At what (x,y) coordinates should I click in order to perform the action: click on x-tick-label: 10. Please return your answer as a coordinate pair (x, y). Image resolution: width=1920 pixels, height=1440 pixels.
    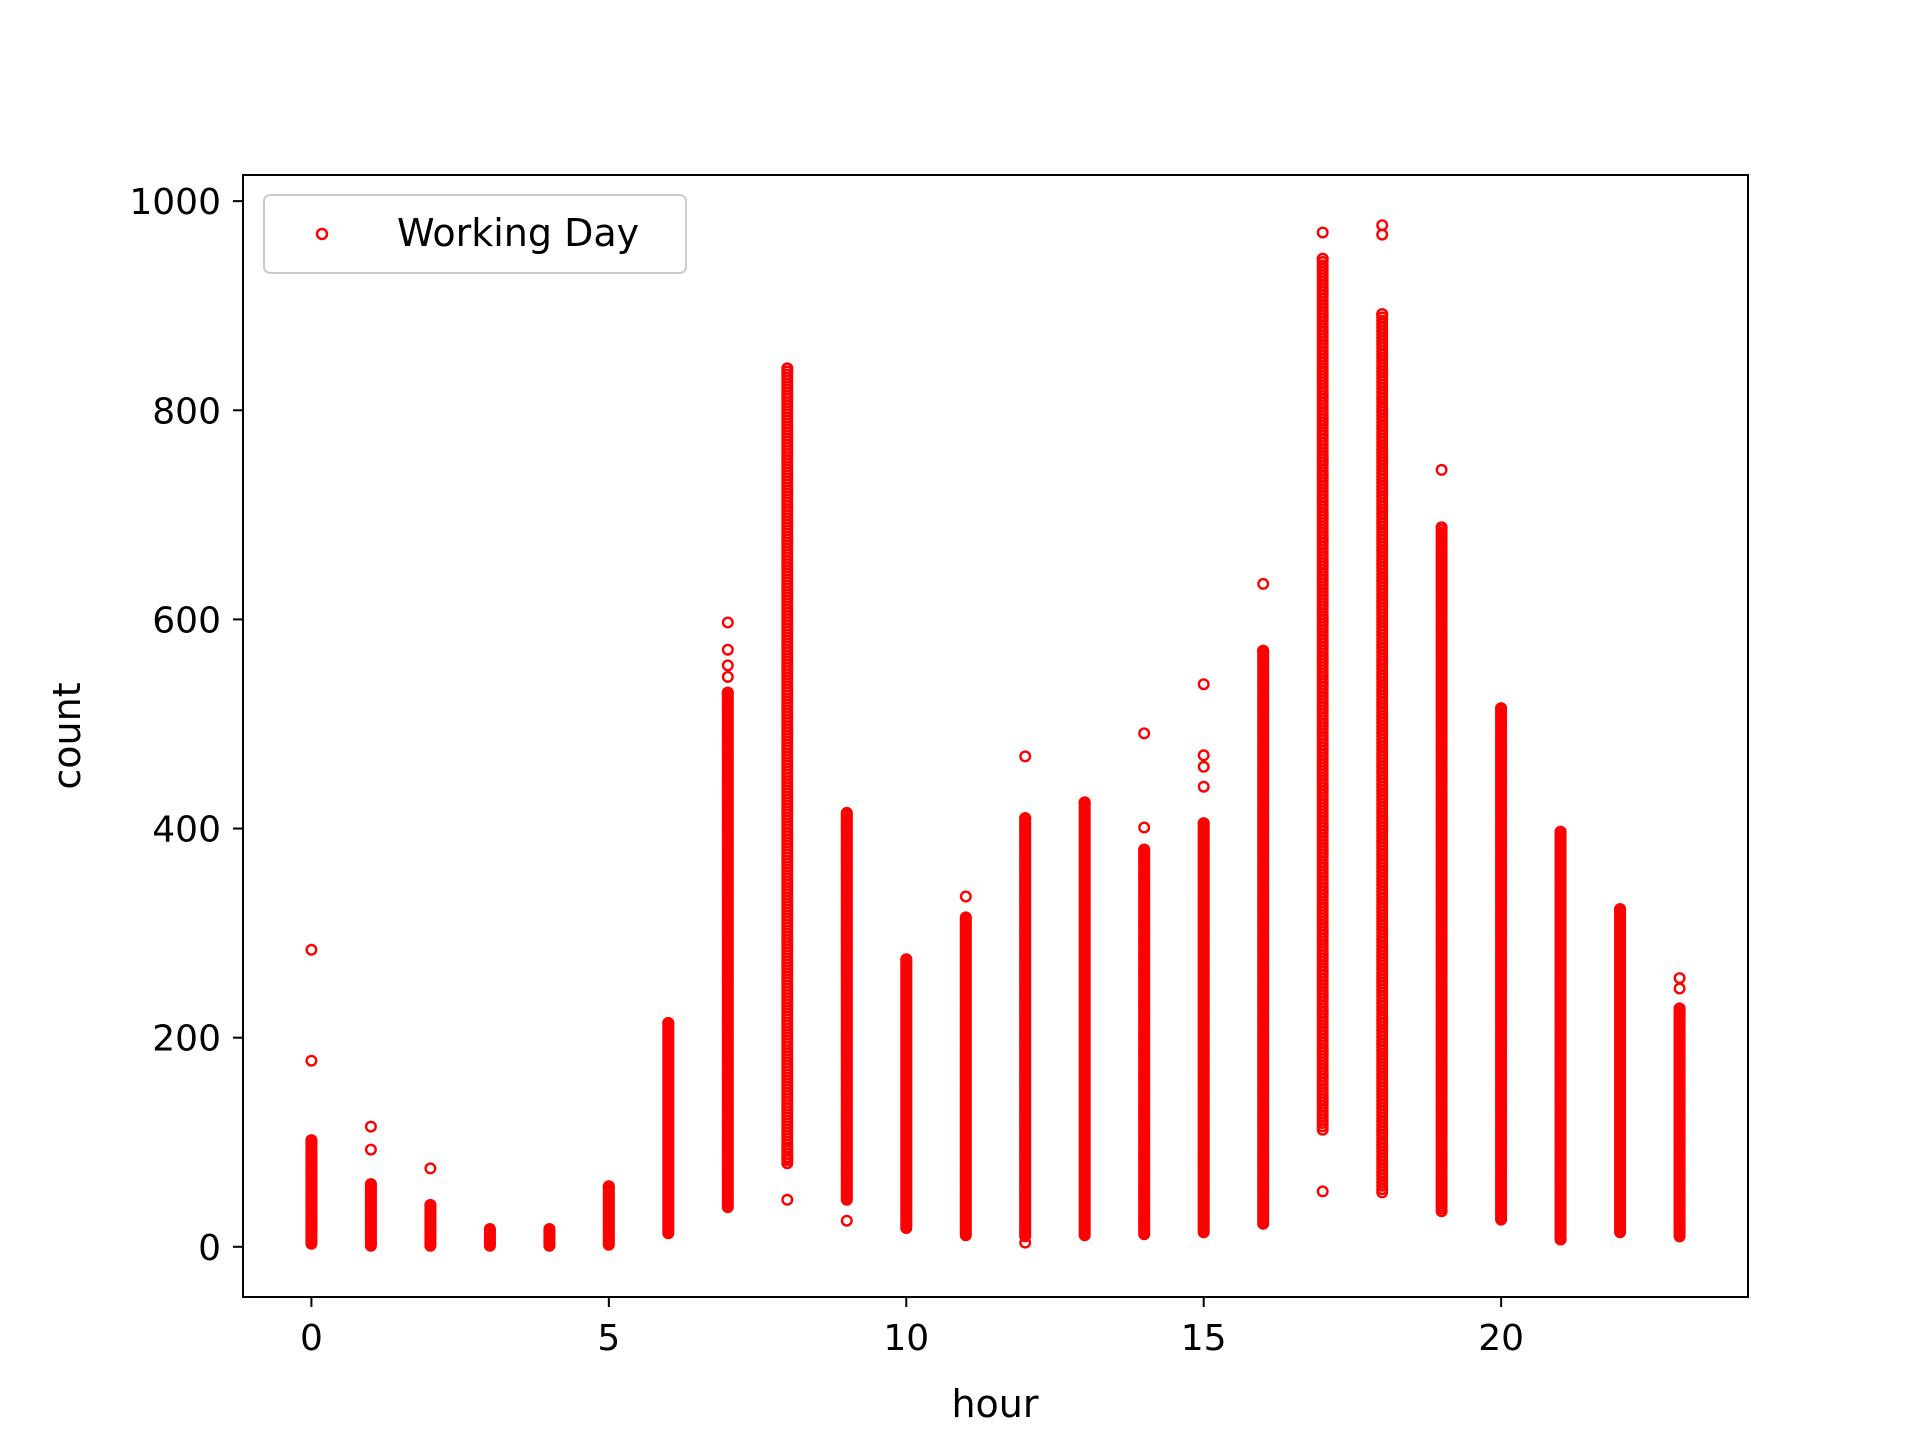
    Looking at the image, I should click on (906, 1338).